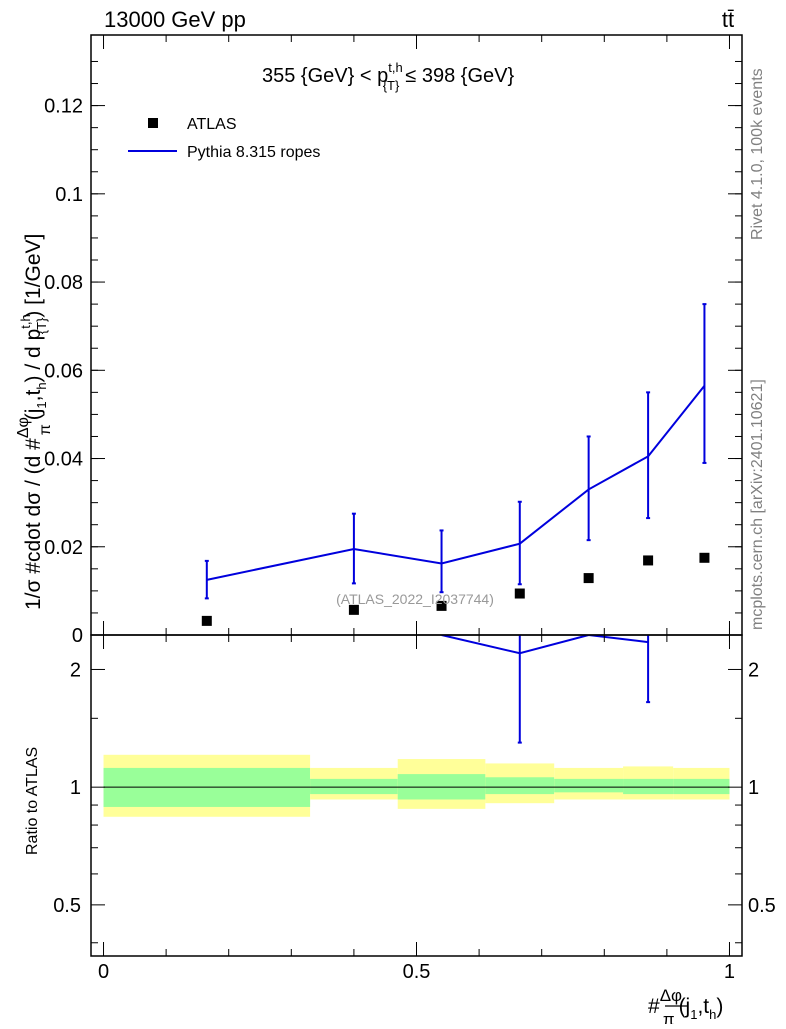 This screenshot has width=786, height=1029. I want to click on ylabel-b-sub: 1, so click(41, 404).